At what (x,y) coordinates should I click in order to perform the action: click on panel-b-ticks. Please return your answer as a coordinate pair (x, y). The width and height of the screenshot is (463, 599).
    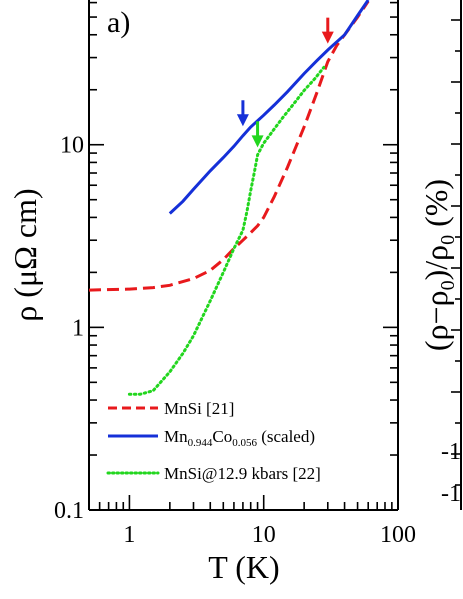
    Looking at the image, I should click on (456, 252).